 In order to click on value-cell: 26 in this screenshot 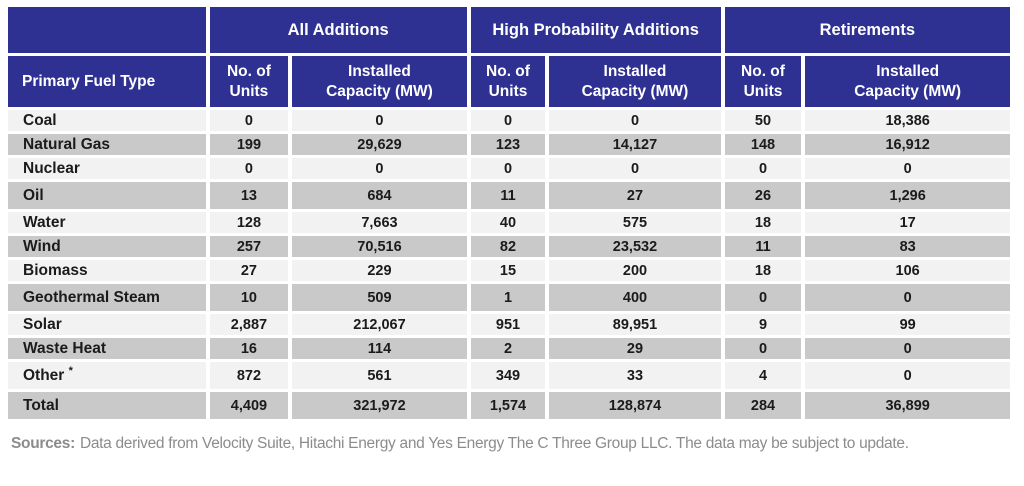, I will do `click(763, 195)`.